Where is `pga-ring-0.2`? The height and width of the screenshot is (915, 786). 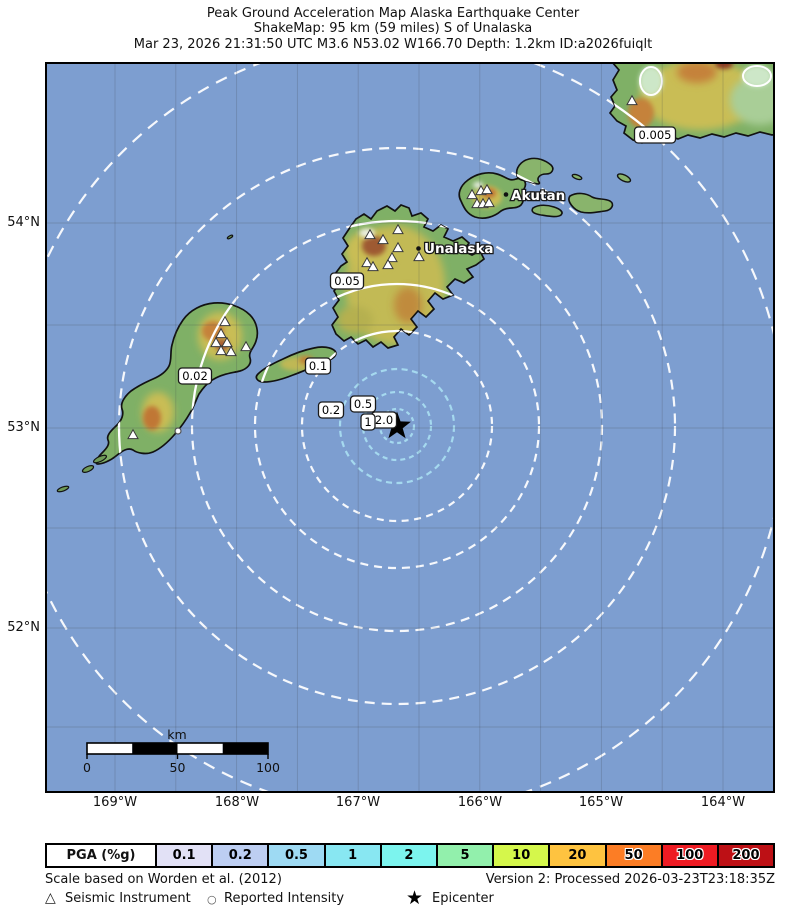
pga-ring-0.2 is located at coordinates (397, 426).